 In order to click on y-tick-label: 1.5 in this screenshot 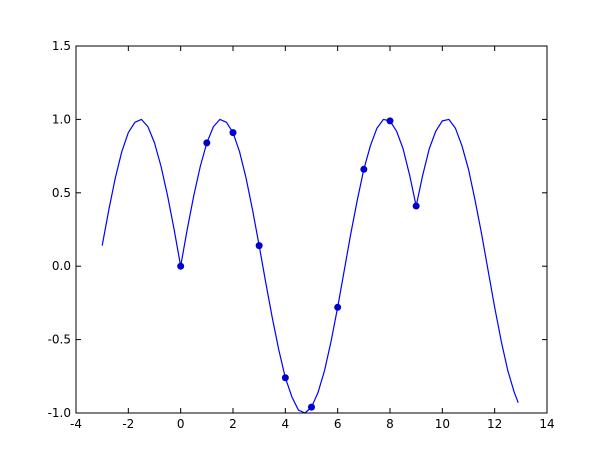, I will do `click(61, 46)`.